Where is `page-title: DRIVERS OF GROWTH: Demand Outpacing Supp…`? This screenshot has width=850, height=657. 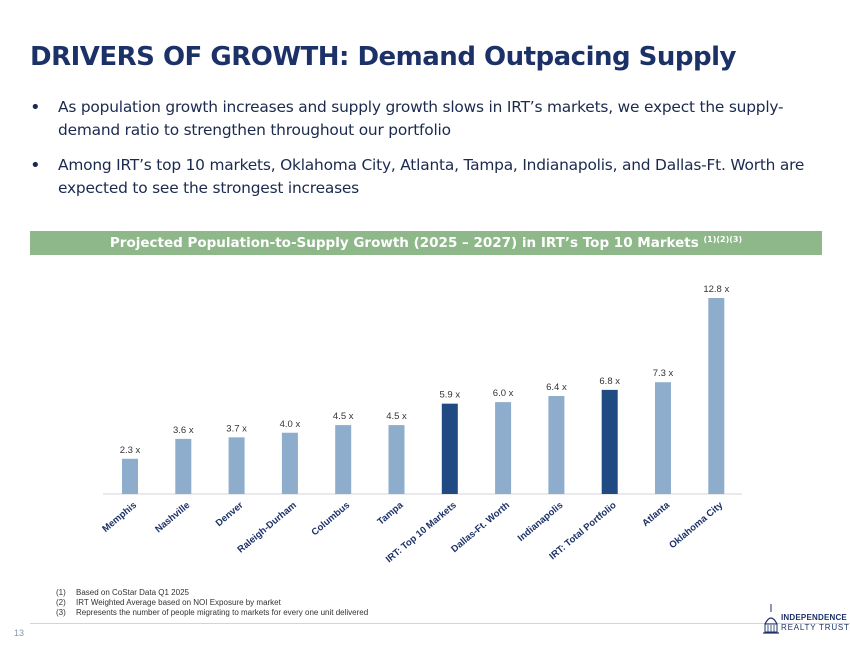 page-title: DRIVERS OF GROWTH: Demand Outpacing Supp… is located at coordinates (383, 57).